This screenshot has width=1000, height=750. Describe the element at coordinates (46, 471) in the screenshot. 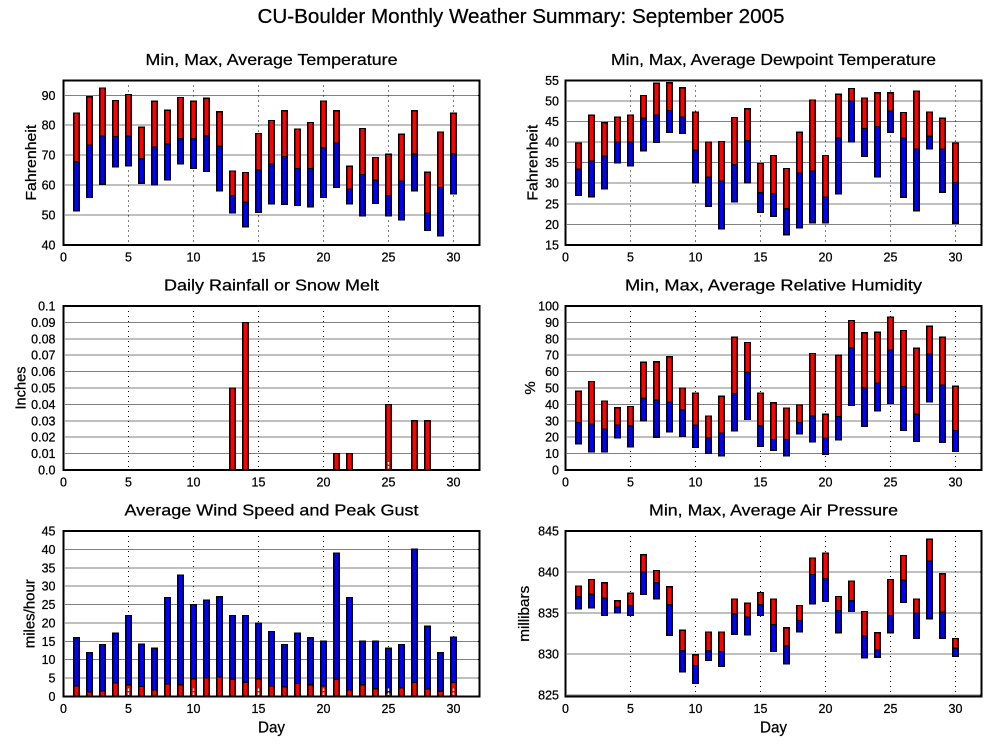

I see `svg-text: 0.0` at that location.